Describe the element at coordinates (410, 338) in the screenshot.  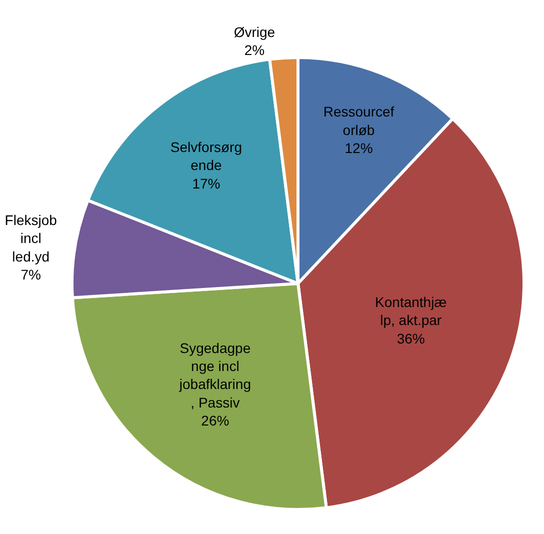
I see `data-label: 36%` at that location.